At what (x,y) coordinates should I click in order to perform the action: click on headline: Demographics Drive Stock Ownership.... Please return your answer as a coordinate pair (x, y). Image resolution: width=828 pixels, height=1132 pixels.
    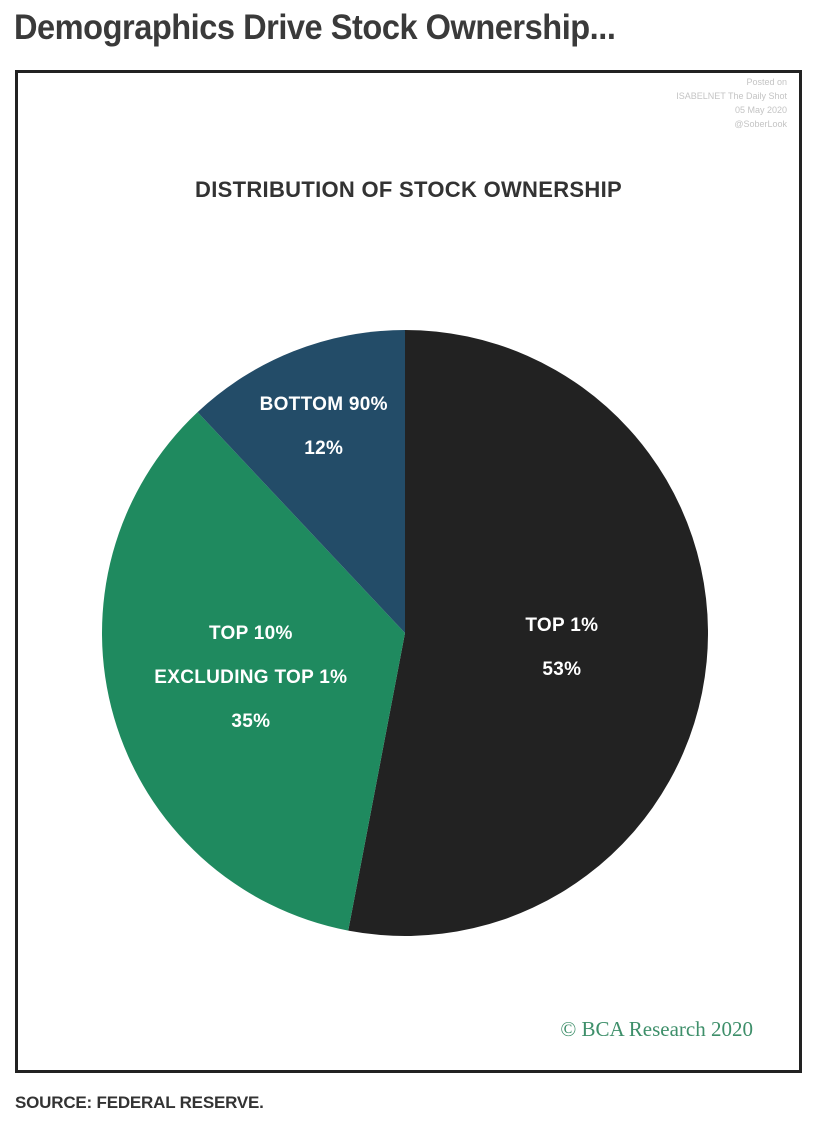
    Looking at the image, I should click on (315, 27).